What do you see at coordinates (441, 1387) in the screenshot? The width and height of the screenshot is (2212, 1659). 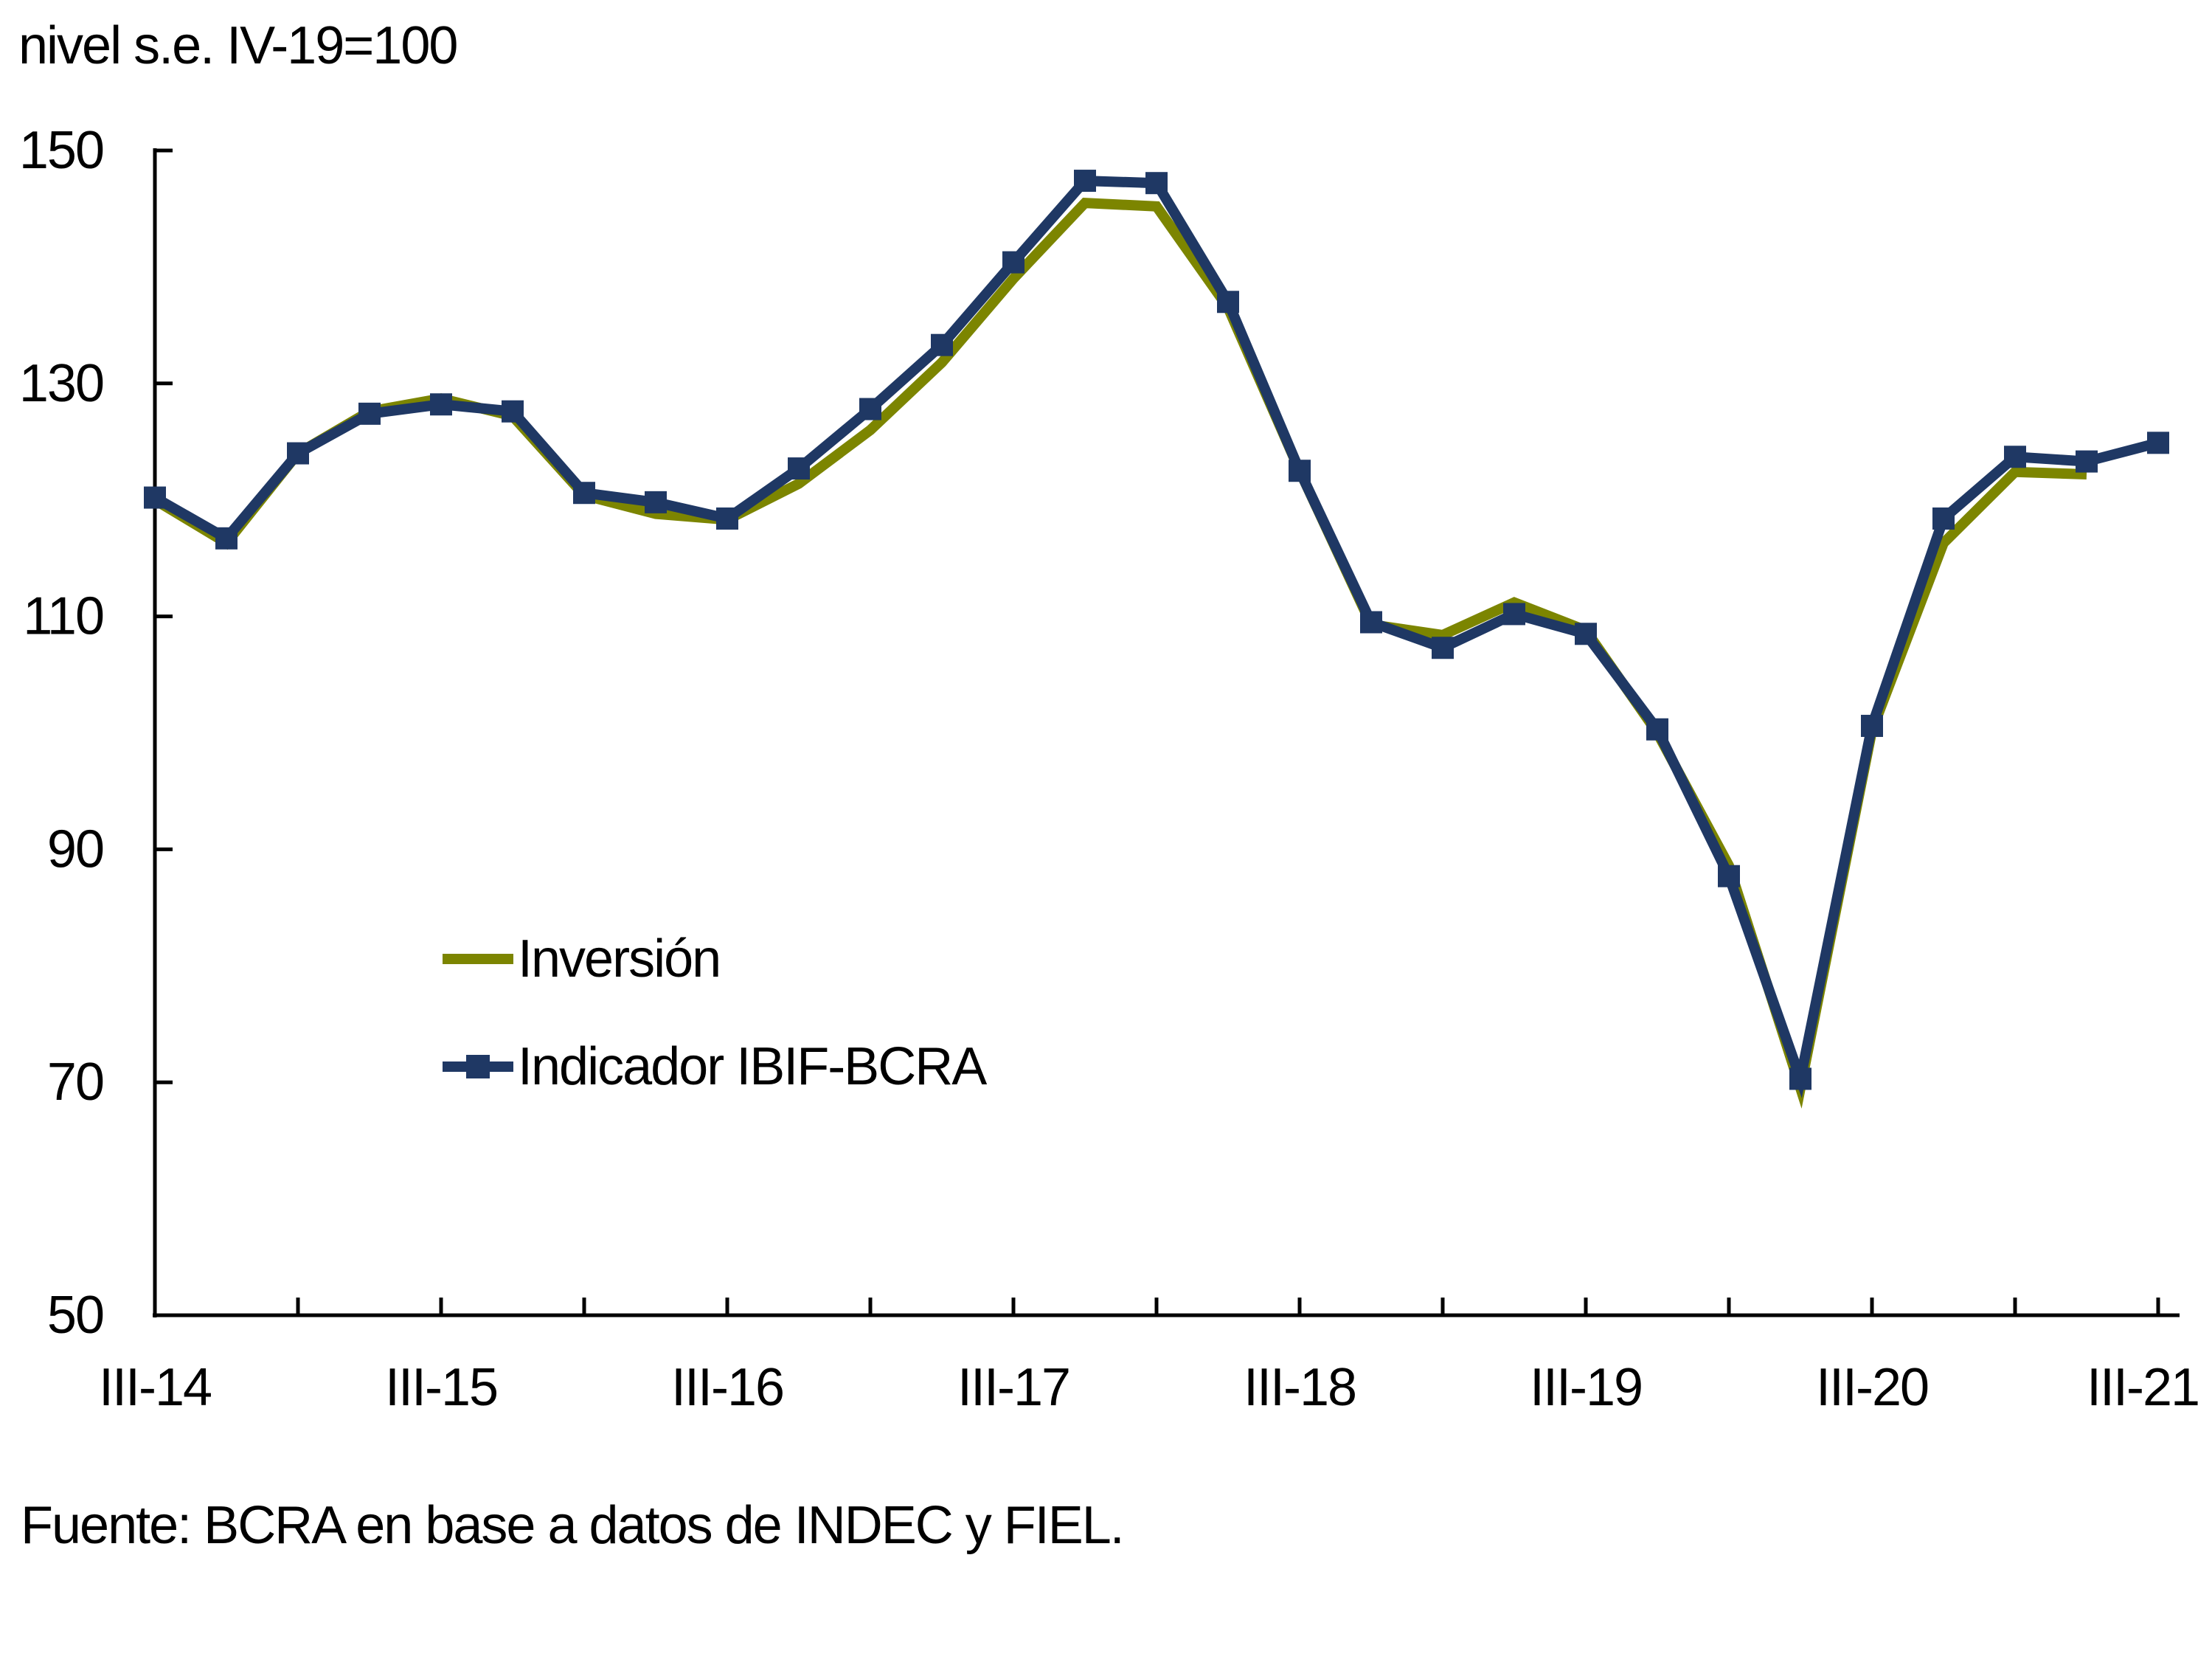 I see `x-tick-label: III-15` at bounding box center [441, 1387].